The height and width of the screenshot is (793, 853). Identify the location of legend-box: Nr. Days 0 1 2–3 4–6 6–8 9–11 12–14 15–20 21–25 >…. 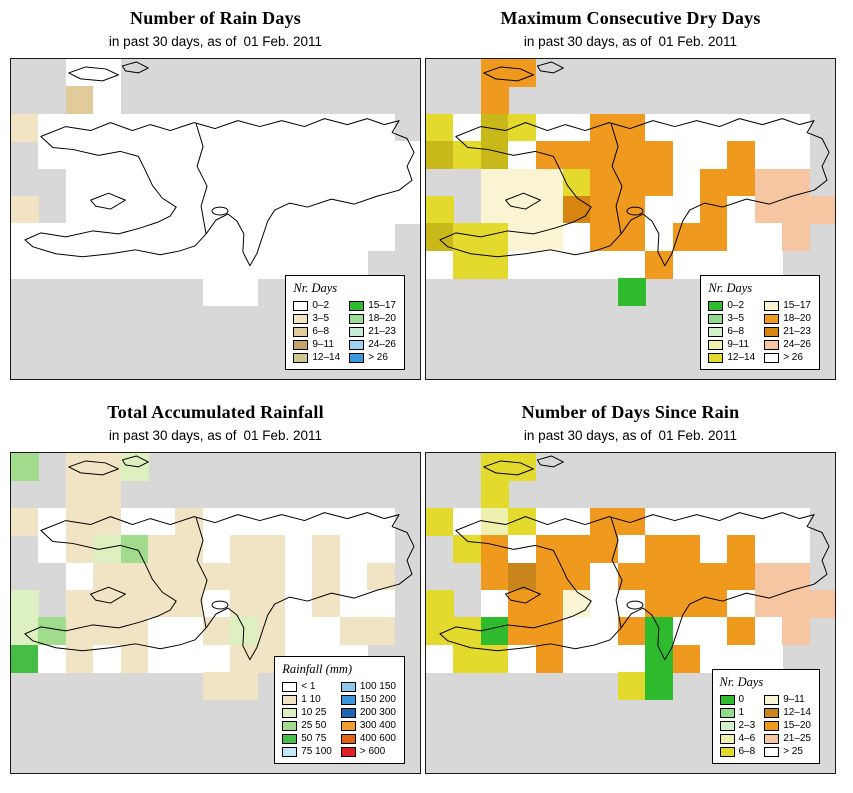
(765, 716).